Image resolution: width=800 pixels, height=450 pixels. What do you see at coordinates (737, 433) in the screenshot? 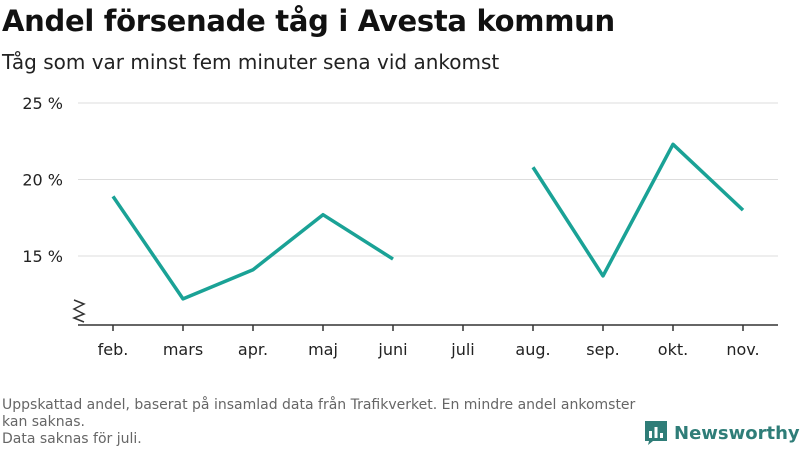
I see `brand-name: Newsworthy` at bounding box center [737, 433].